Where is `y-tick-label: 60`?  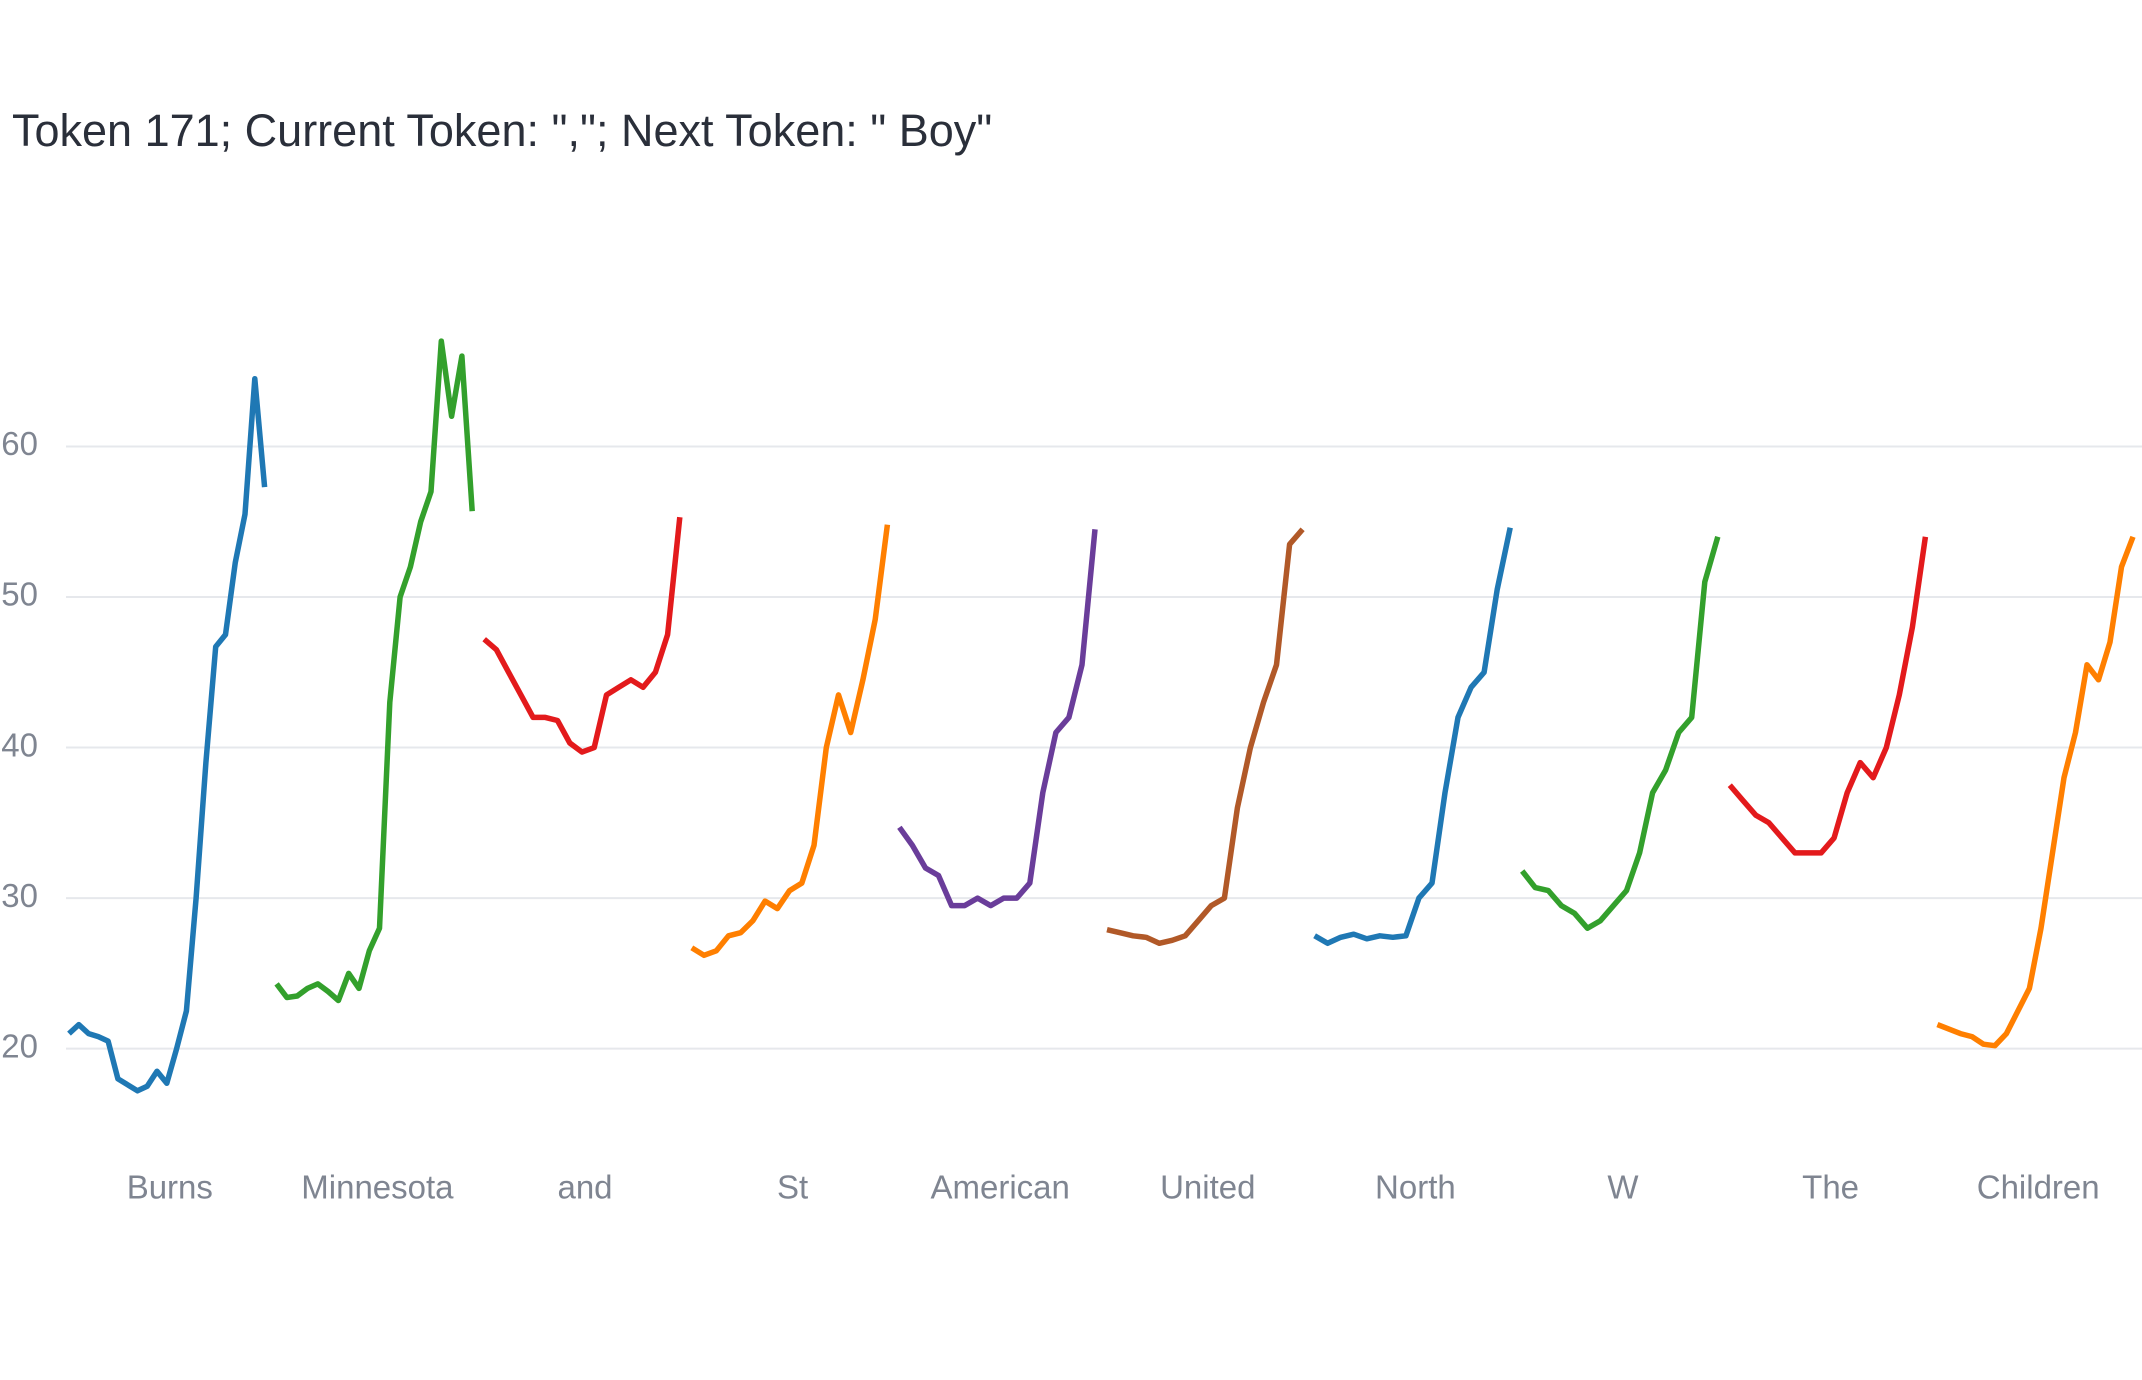
y-tick-label: 60 is located at coordinates (19, 443).